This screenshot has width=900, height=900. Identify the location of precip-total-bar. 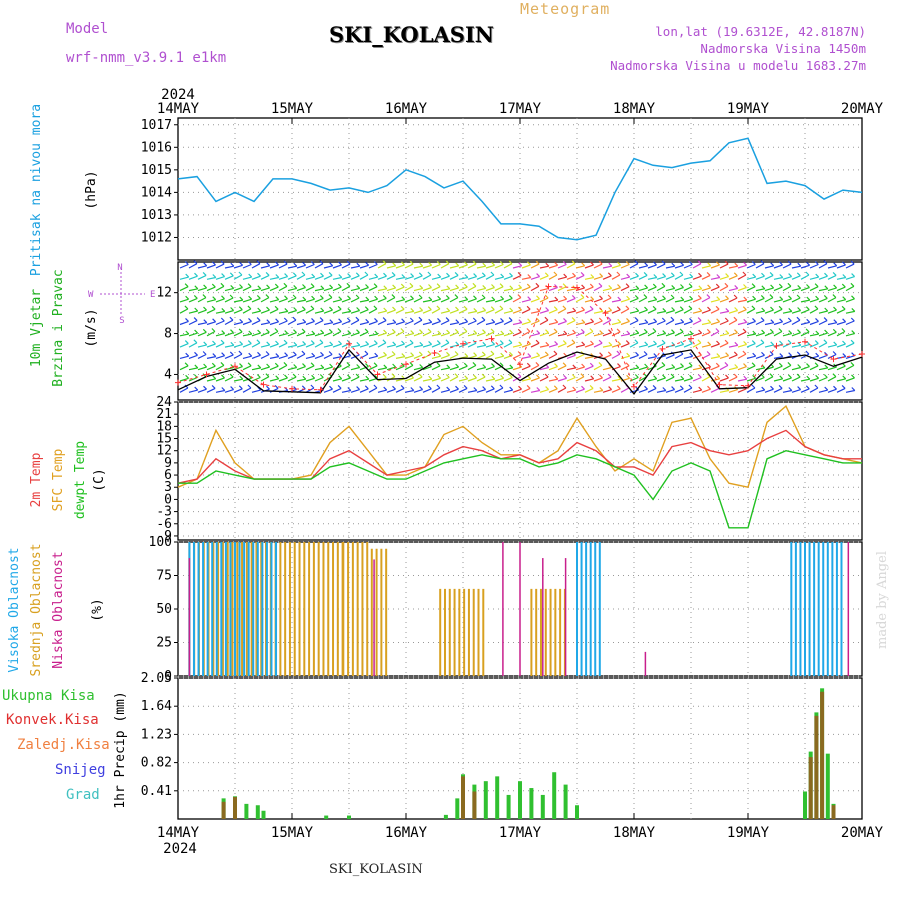
(497, 797).